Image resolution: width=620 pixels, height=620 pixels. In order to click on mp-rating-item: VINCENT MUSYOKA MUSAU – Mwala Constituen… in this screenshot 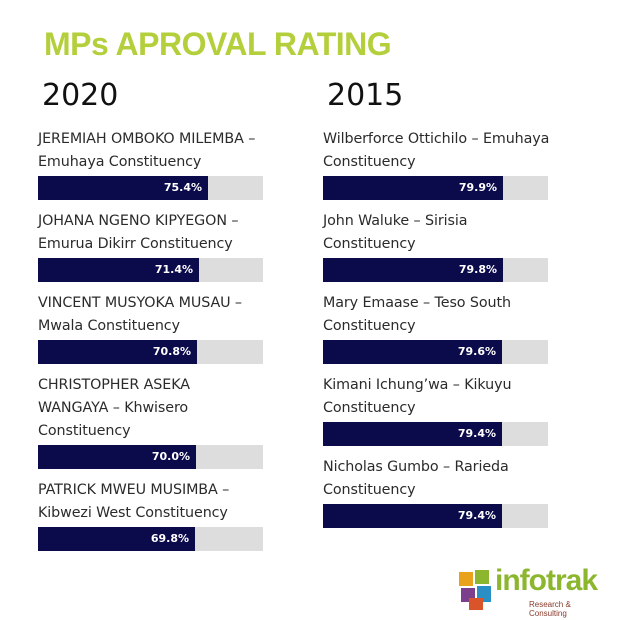, I will do `click(155, 328)`.